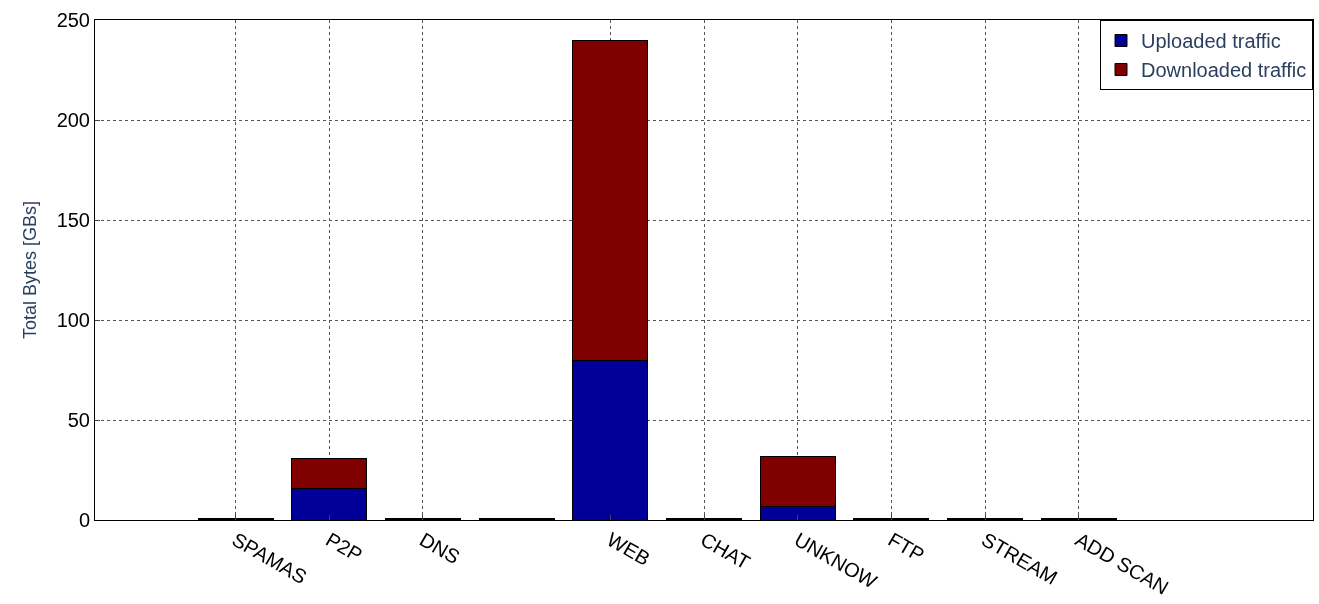 The height and width of the screenshot is (604, 1319). I want to click on x-tick-label: WEB, so click(628, 549).